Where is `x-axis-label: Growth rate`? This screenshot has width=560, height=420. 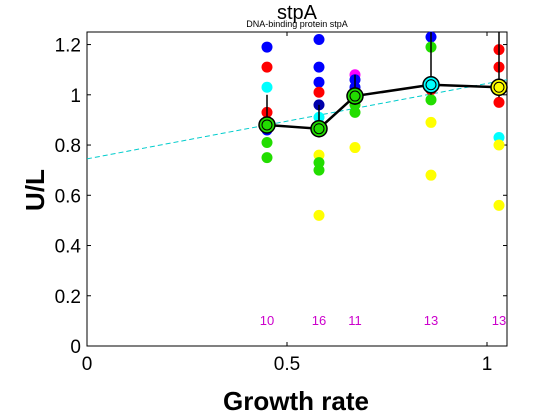 x-axis-label: Growth rate is located at coordinates (296, 401).